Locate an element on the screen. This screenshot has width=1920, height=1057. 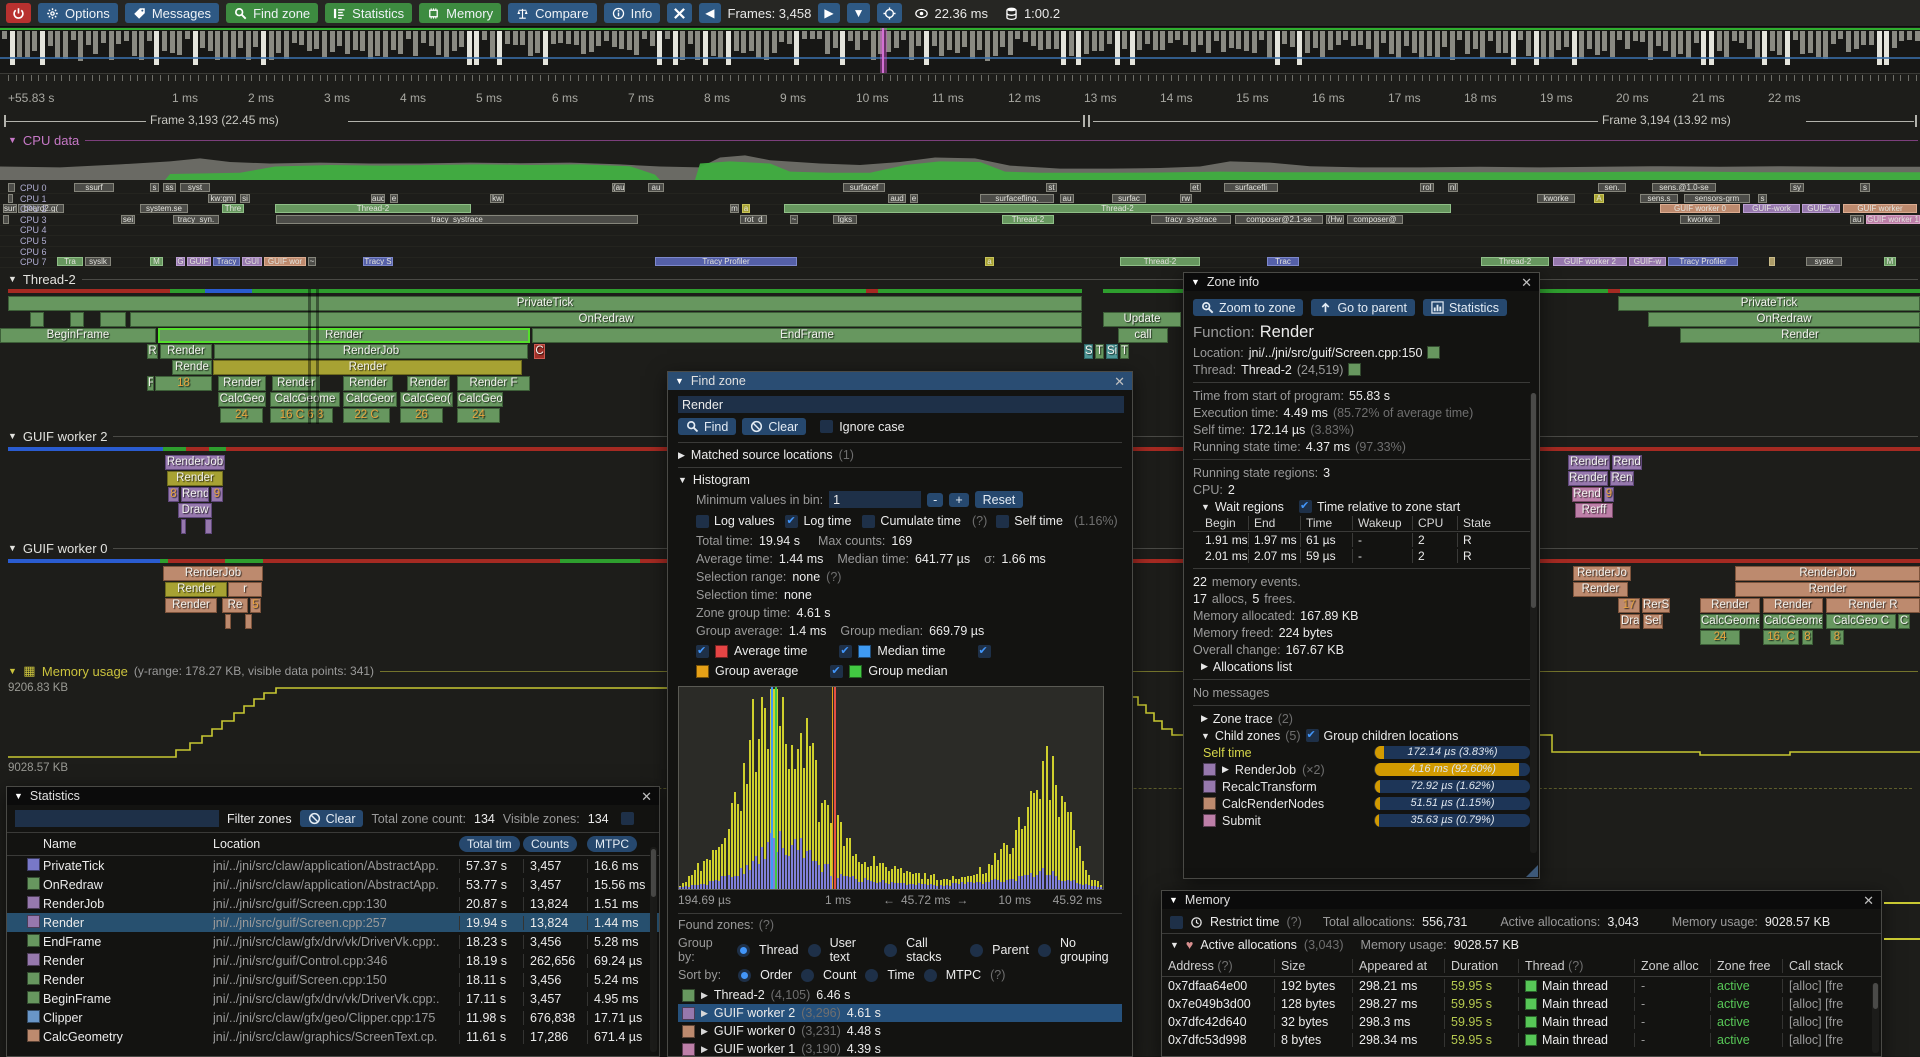
clear-filter-button: Clear is located at coordinates (331, 818).